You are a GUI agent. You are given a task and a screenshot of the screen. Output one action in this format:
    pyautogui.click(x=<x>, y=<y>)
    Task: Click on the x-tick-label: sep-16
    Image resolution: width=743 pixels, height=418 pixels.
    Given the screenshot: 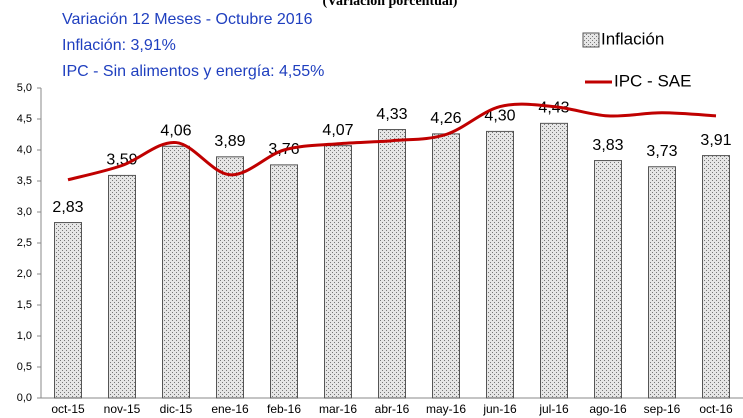 What is the action you would take?
    pyautogui.click(x=662, y=409)
    